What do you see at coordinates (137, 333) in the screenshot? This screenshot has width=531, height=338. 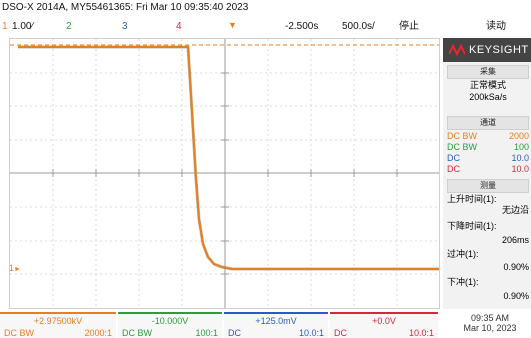 I see `ch2-coupling: DC BW` at bounding box center [137, 333].